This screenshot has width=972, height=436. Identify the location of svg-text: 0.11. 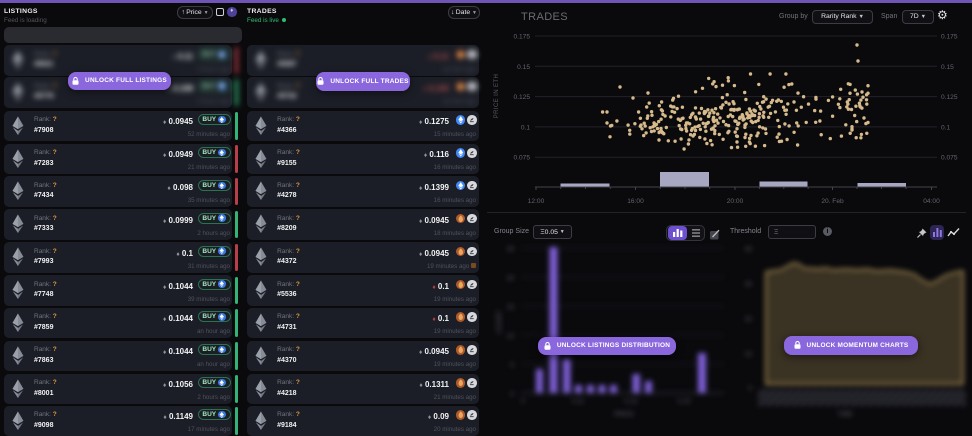
(578, 401).